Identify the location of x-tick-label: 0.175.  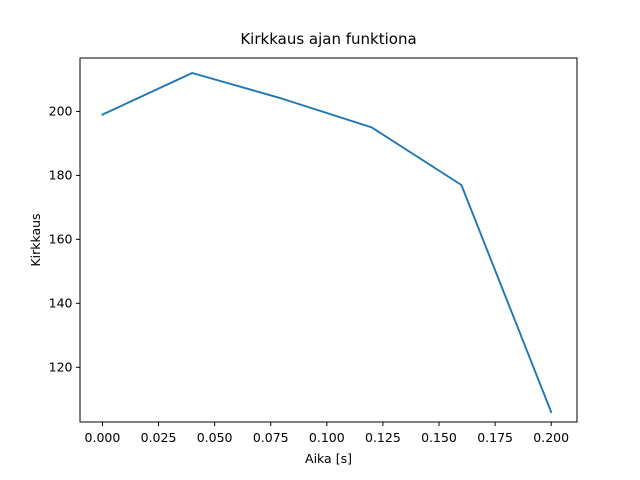
(495, 437).